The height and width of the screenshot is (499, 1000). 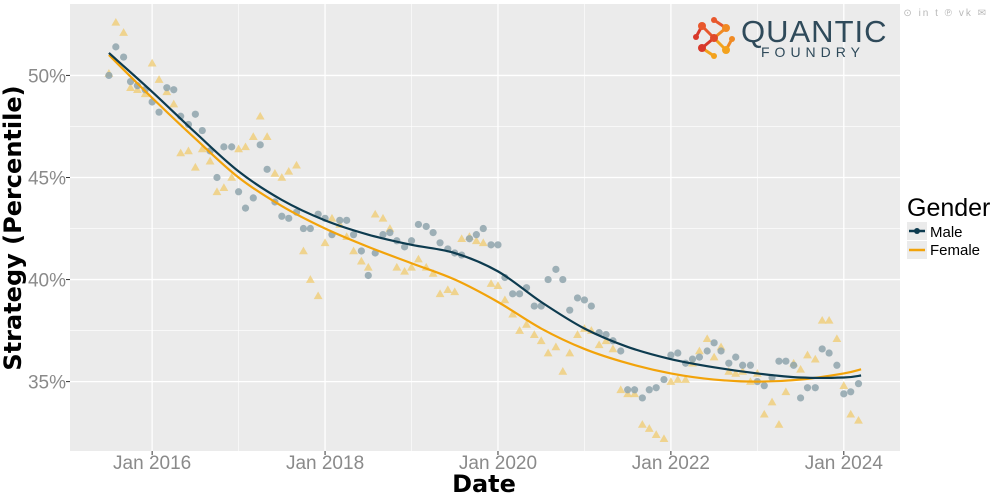 I want to click on brand-name: QUANTIC, so click(x=814, y=31).